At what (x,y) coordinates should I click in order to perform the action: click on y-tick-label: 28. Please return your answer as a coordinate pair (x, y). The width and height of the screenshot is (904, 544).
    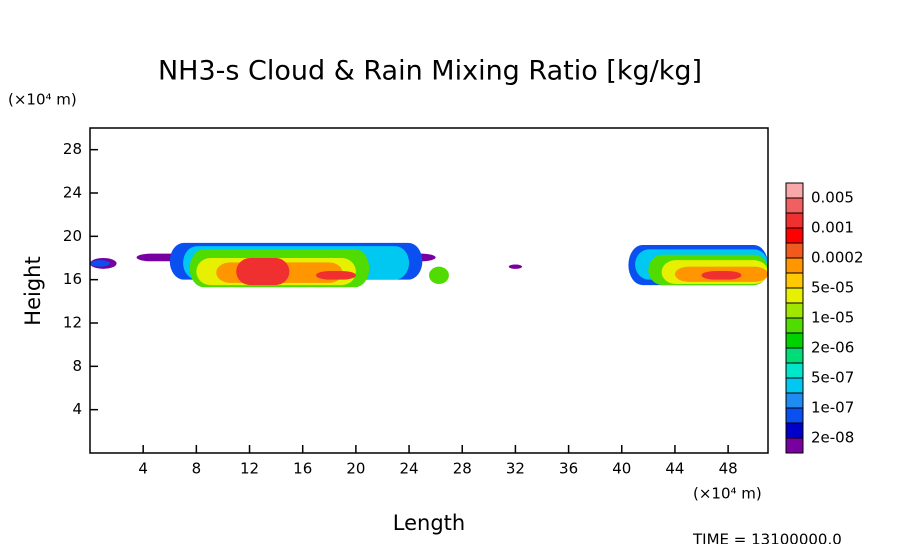
    Looking at the image, I should click on (72, 149).